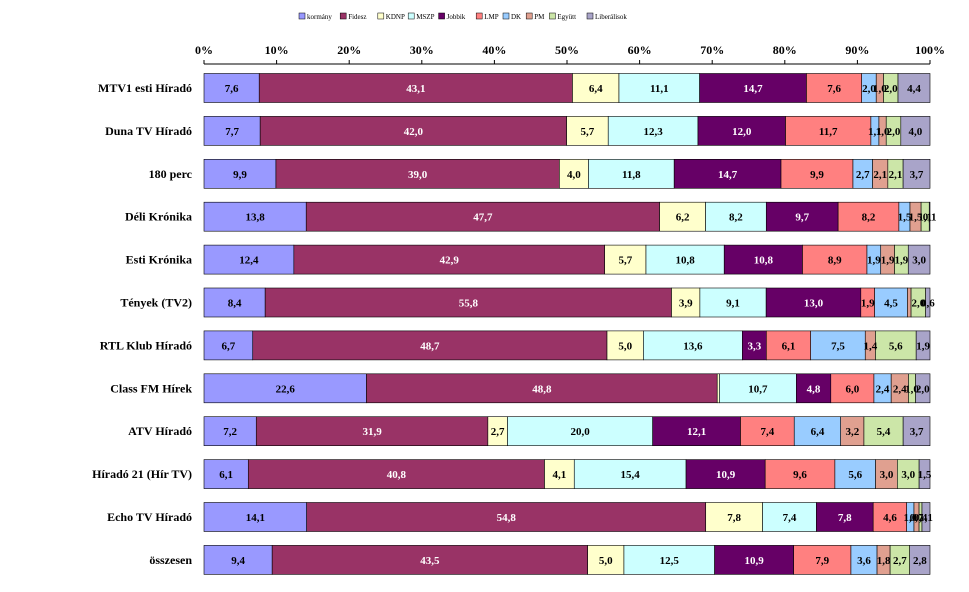 This screenshot has width=969, height=592. What do you see at coordinates (450, 261) in the screenshot?
I see `data-label: 42,9` at bounding box center [450, 261].